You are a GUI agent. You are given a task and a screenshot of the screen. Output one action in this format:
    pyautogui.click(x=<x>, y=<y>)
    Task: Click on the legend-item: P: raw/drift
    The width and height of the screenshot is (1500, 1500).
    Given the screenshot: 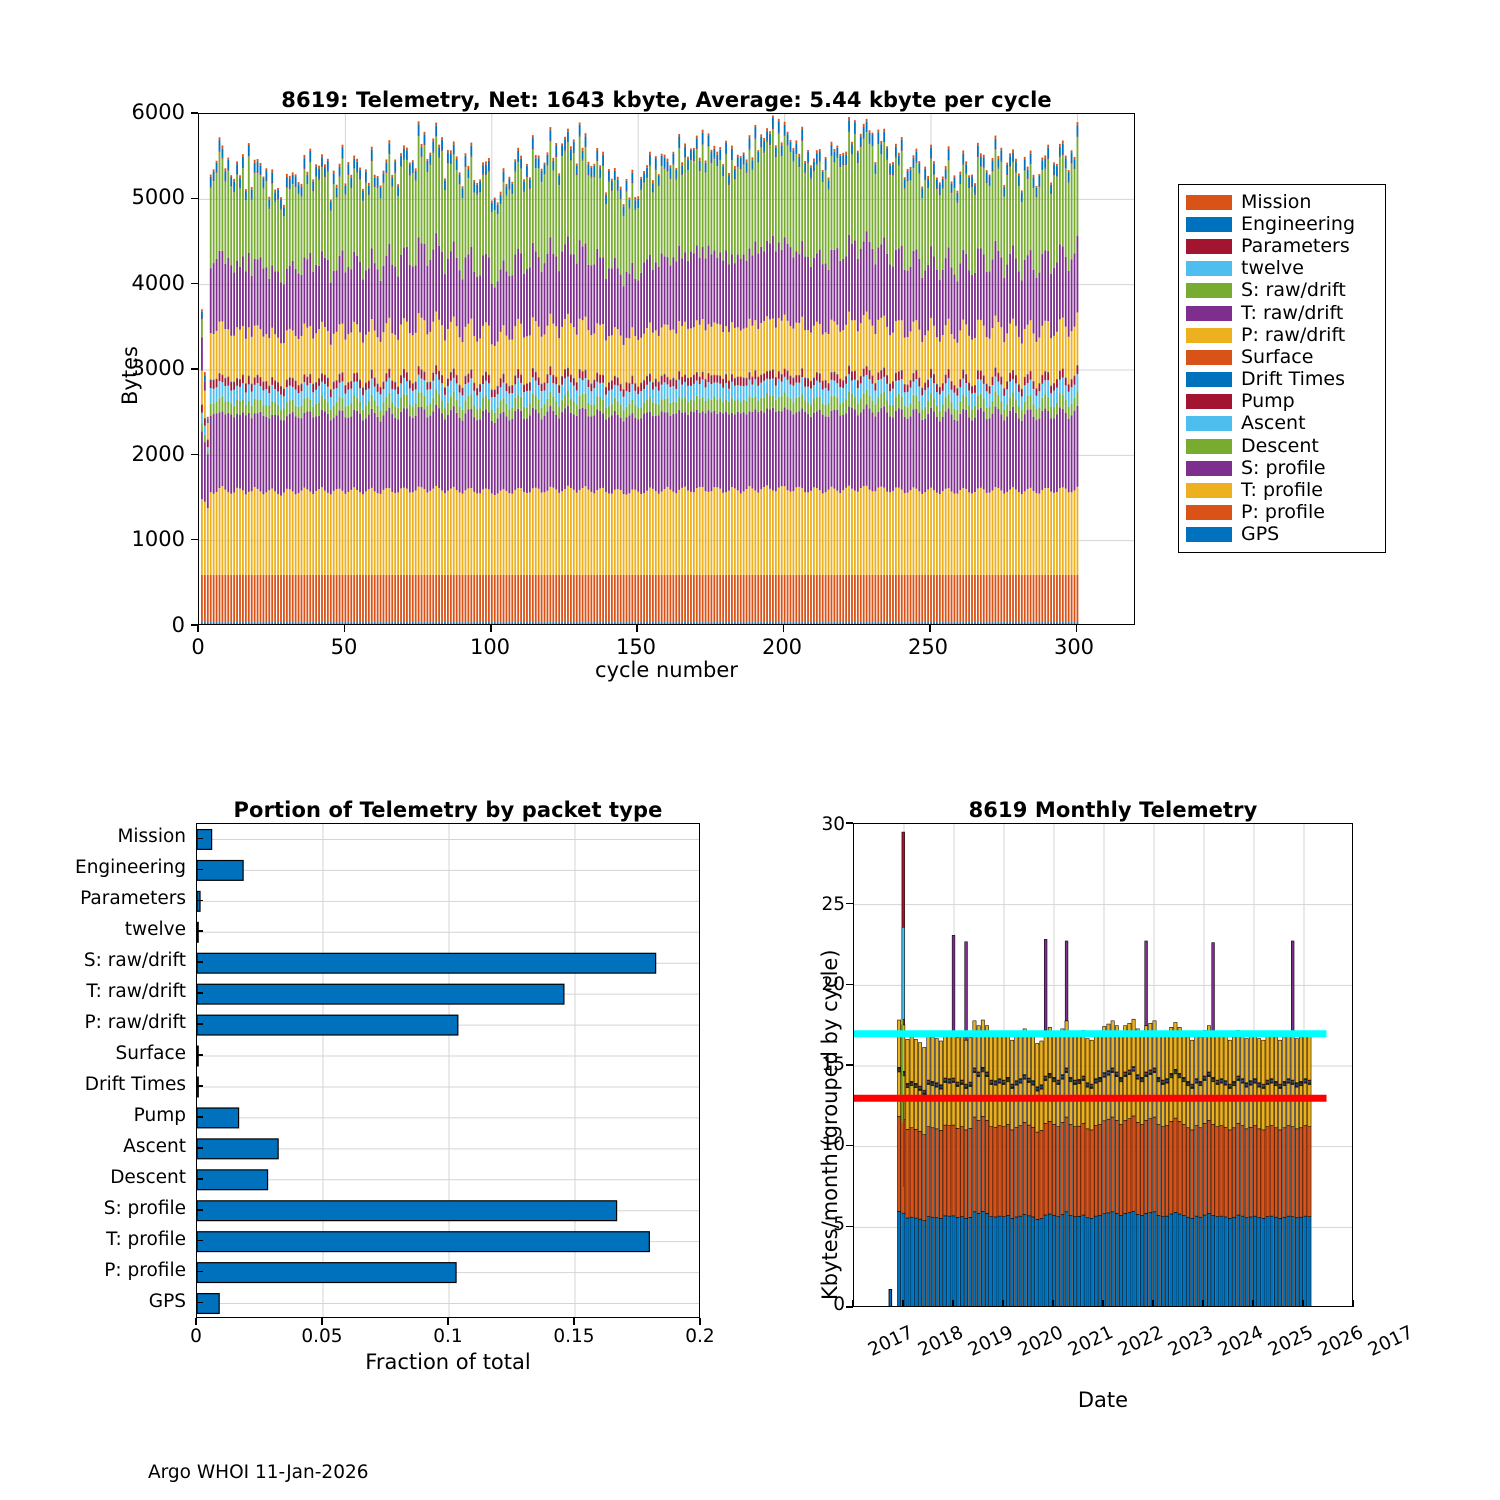 What is the action you would take?
    pyautogui.click(x=1281, y=335)
    